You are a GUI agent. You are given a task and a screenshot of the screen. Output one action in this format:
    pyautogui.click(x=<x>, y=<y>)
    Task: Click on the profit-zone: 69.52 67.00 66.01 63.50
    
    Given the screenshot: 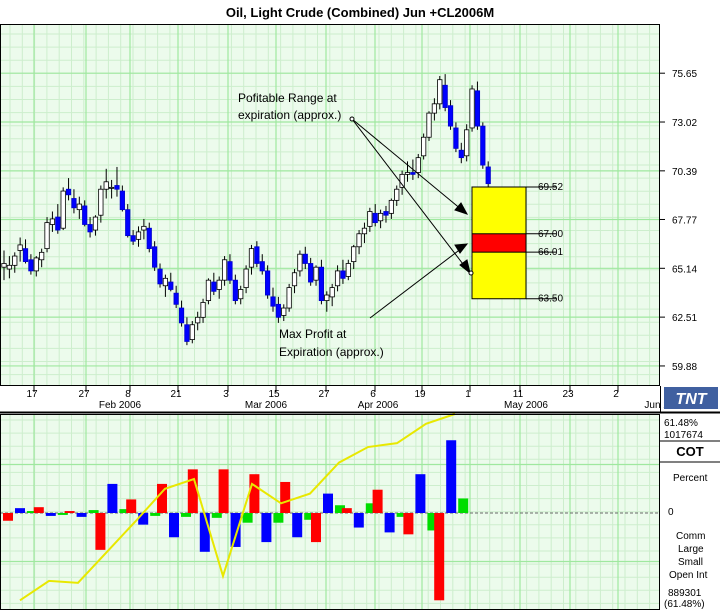 What is the action you would take?
    pyautogui.click(x=517, y=243)
    